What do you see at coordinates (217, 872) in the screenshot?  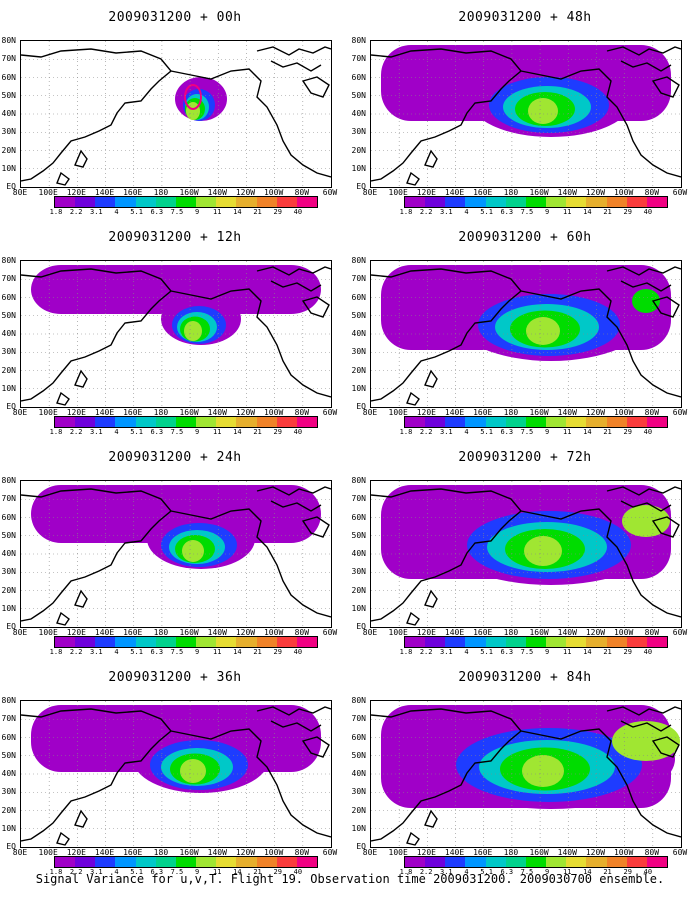 I see `colorbar-label: 11` at bounding box center [217, 872].